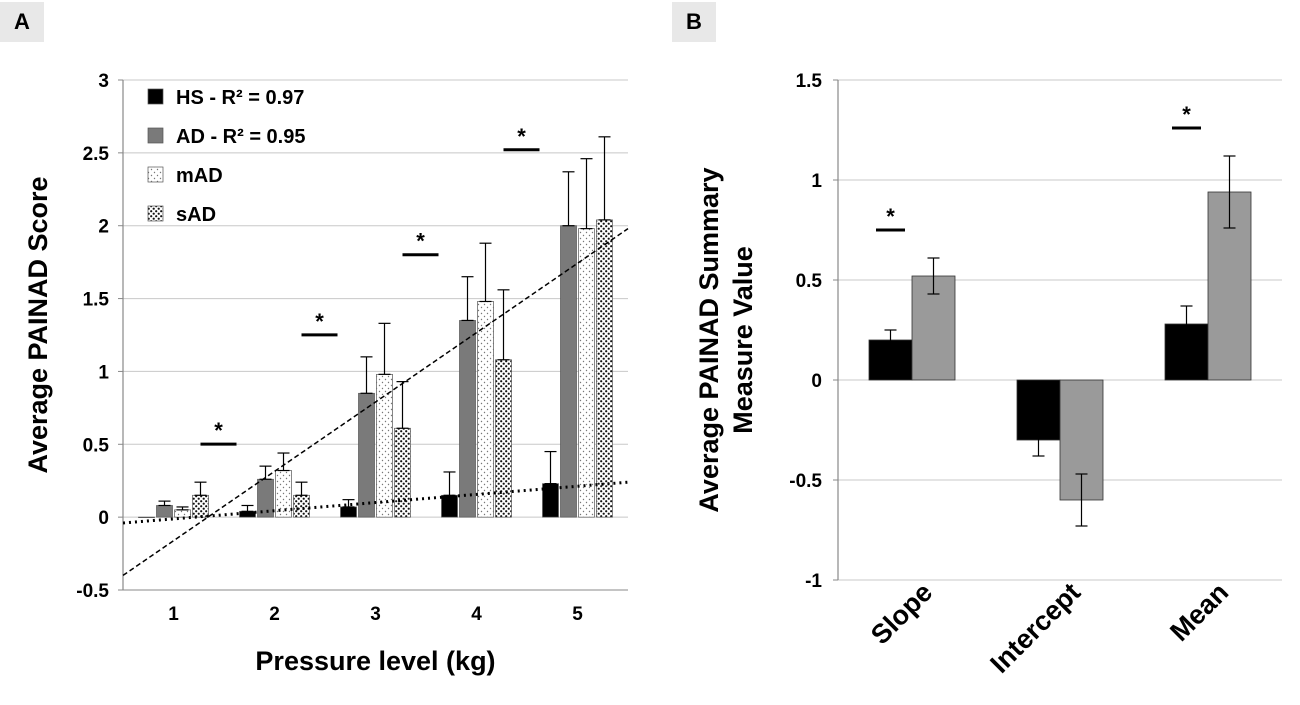 Image resolution: width=1300 pixels, height=705 pixels. I want to click on ytick-label-a: 0, so click(103, 518).